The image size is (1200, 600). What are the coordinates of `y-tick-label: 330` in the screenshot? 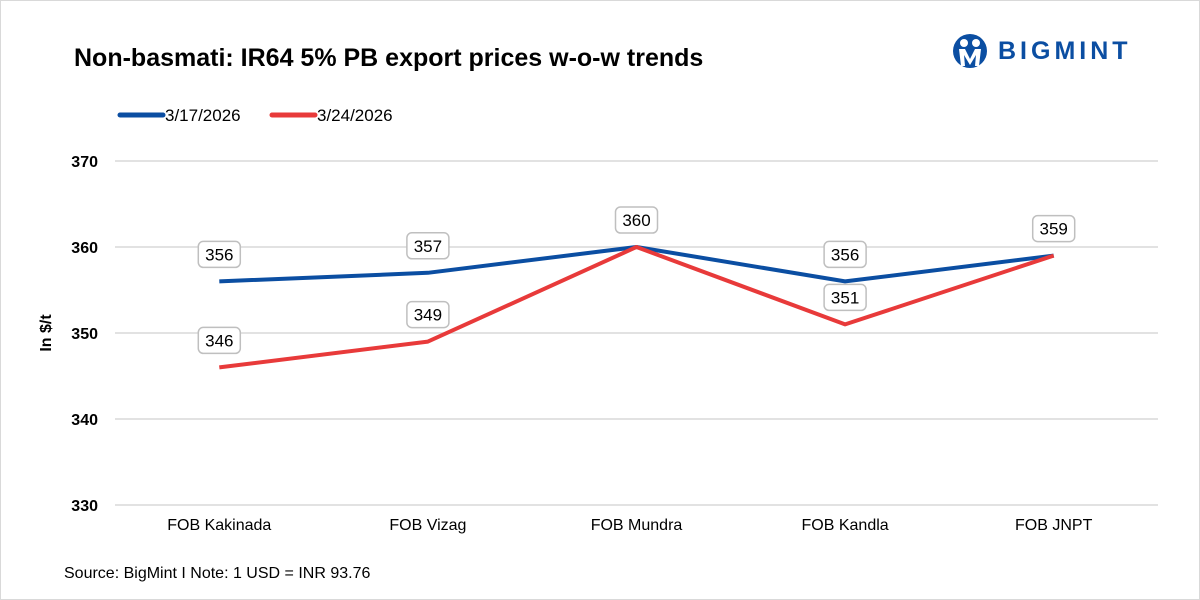 It's located at (84, 506).